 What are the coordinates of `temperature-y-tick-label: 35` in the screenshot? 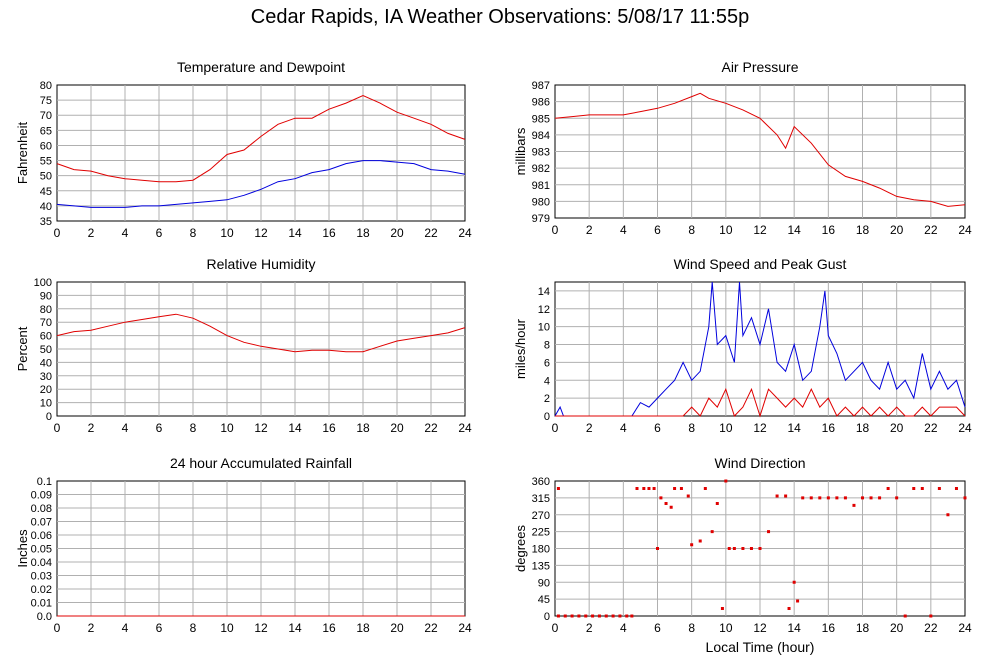 It's located at (46, 222).